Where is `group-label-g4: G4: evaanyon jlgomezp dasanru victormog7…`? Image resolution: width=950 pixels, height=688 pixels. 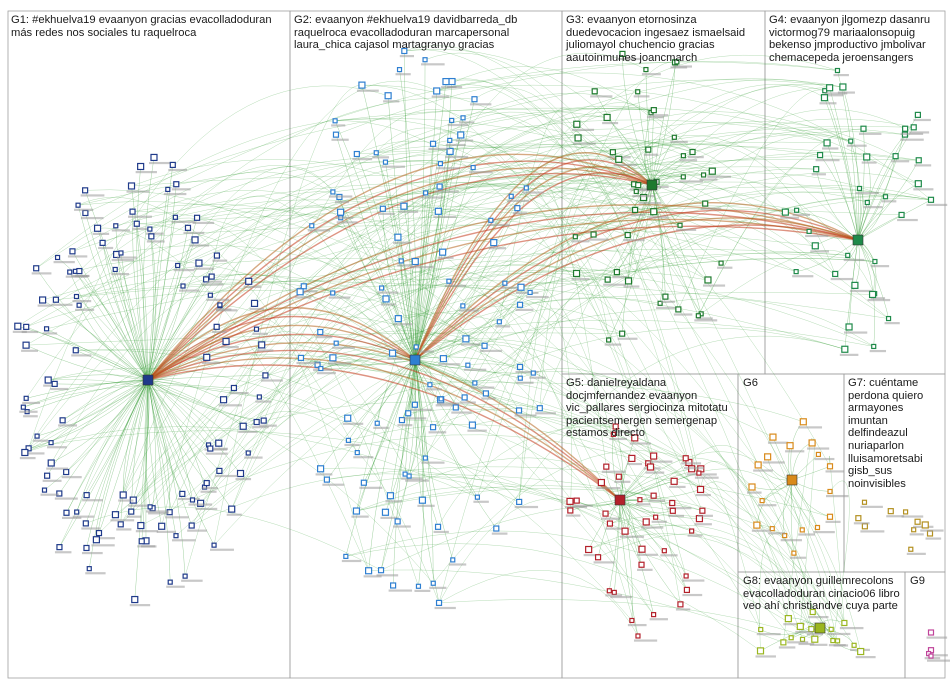 group-label-g4: G4: evaanyon jlgomezp dasanru victormog7… is located at coordinates (850, 39).